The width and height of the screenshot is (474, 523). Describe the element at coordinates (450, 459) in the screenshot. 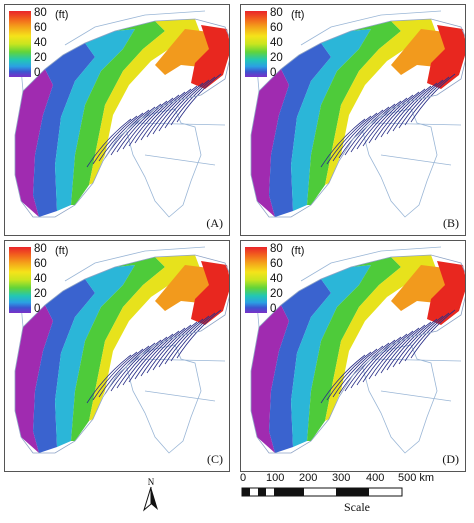

I see `panel-label: (D)` at that location.